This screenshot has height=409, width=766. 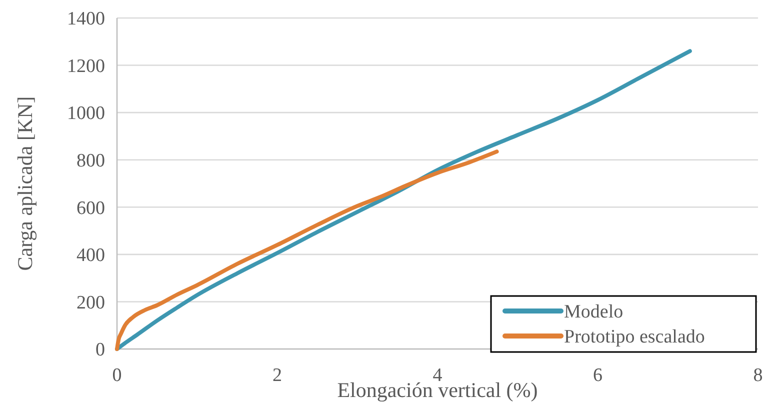 I want to click on y-axis-title: Carga aplicada [KN], so click(x=25, y=183).